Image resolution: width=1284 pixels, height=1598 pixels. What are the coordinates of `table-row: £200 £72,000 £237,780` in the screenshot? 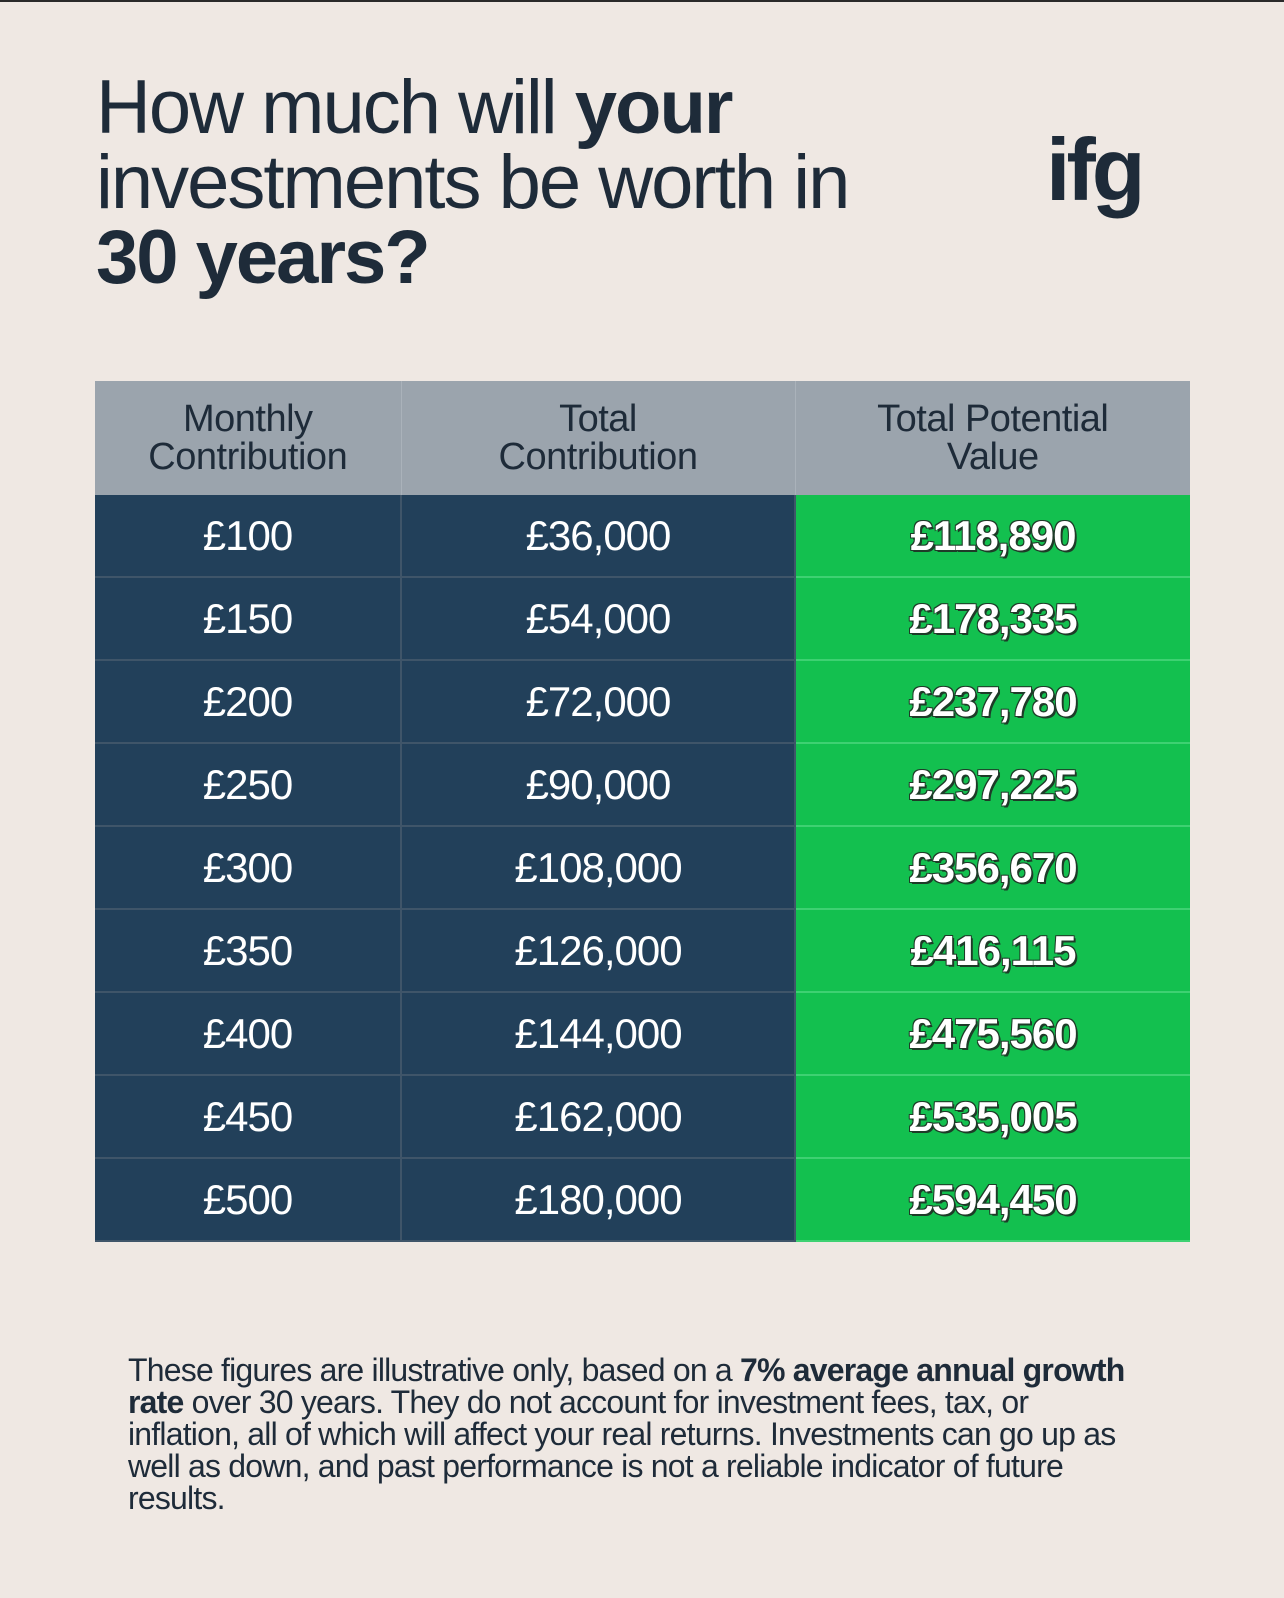 It's located at (642, 702).